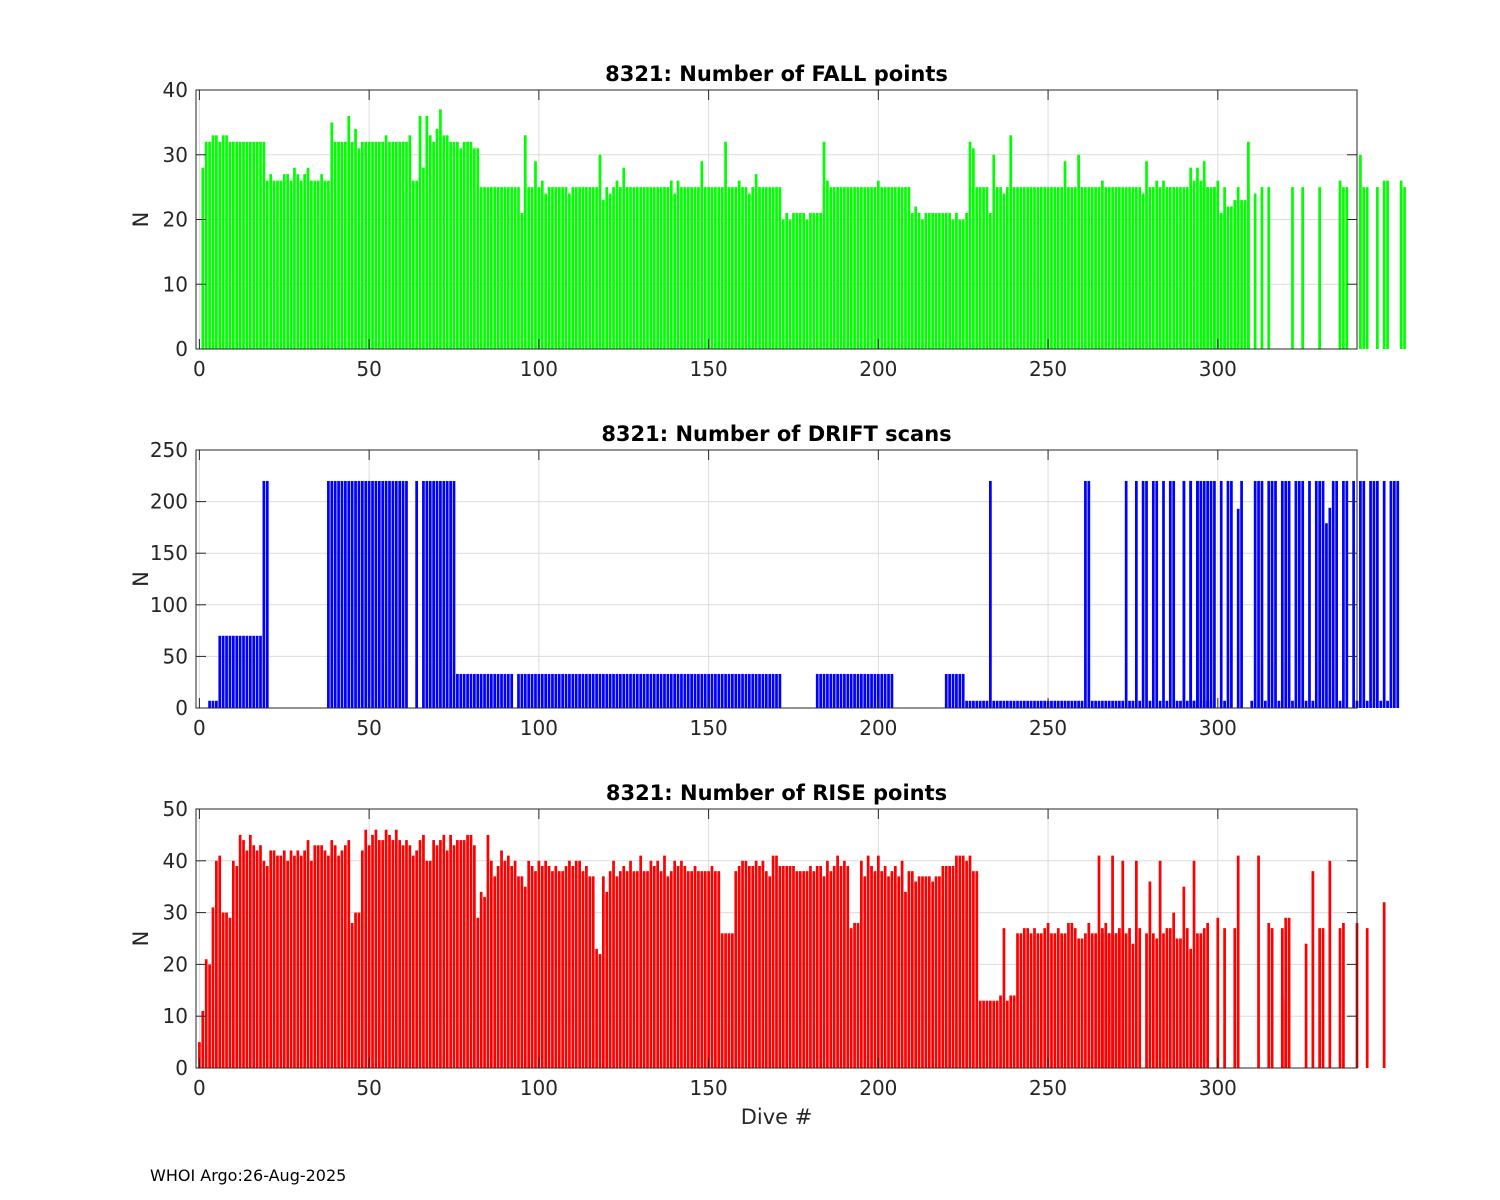  Describe the element at coordinates (175, 1016) in the screenshot. I see `y-tick-label: 10` at that location.